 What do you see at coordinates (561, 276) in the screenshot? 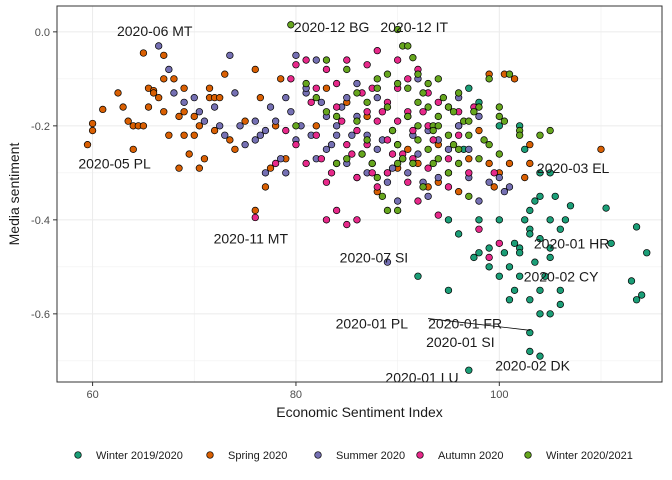
I see `point-annotation: 2020-02 CY` at bounding box center [561, 276].